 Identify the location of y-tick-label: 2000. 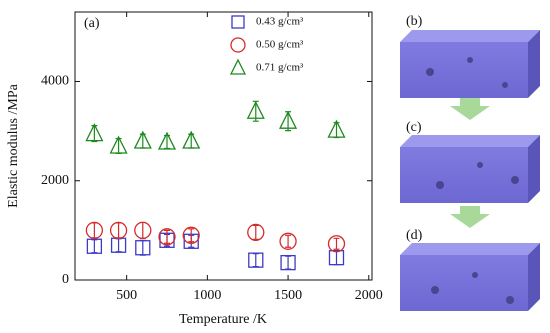
(55, 180).